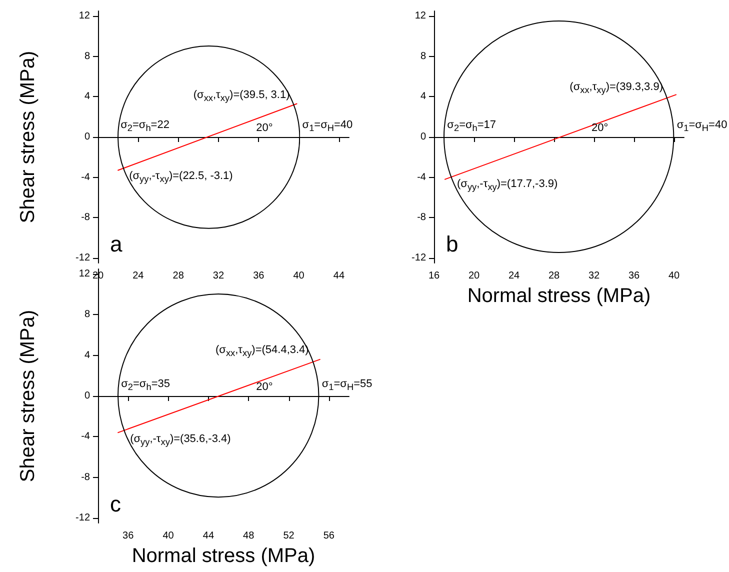 The height and width of the screenshot is (572, 729). I want to click on annotation: σ$_{2}$=σ$_{h}$=22, so click(145, 126).